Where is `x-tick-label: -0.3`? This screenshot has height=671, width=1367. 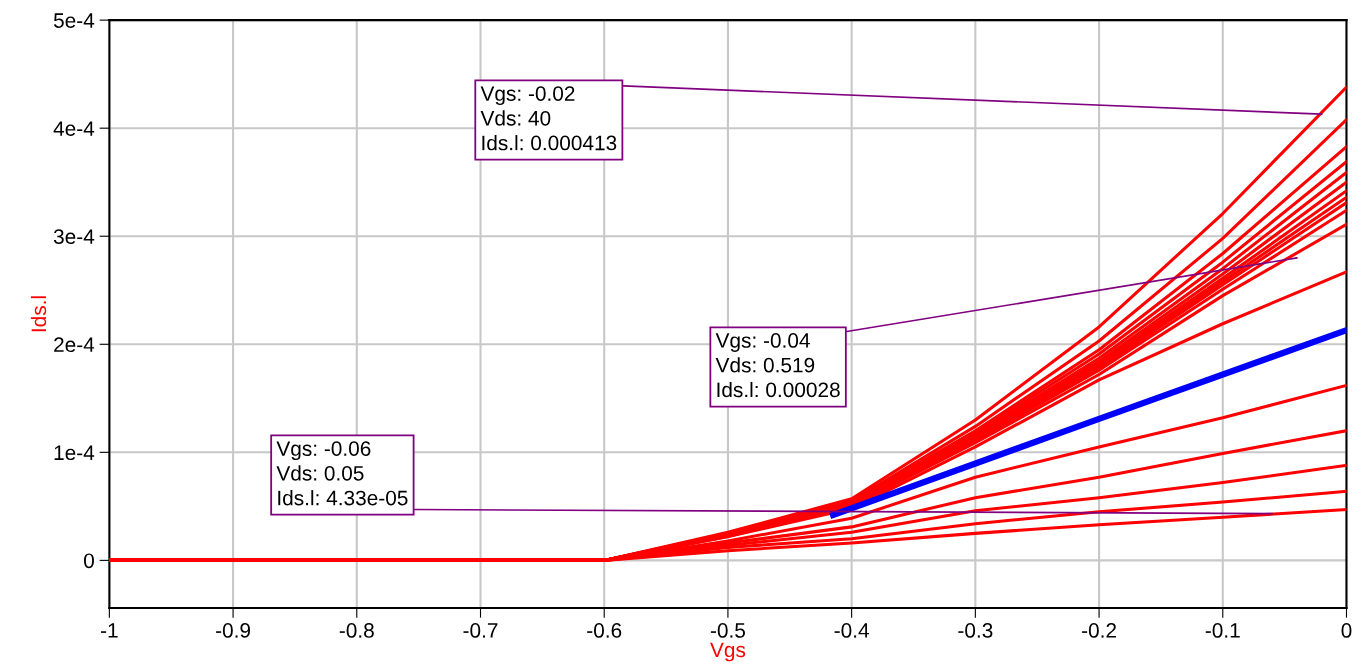 x-tick-label: -0.3 is located at coordinates (975, 630).